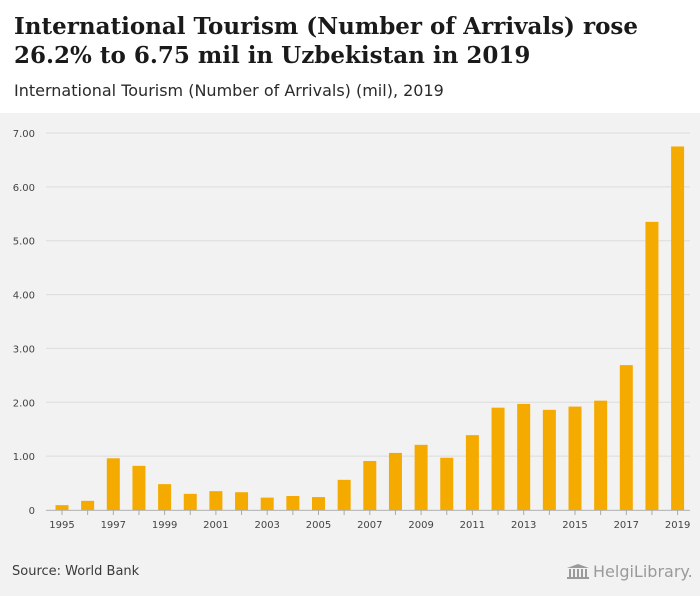 The image size is (700, 596). Describe the element at coordinates (62, 507) in the screenshot. I see `bar-1995` at that location.